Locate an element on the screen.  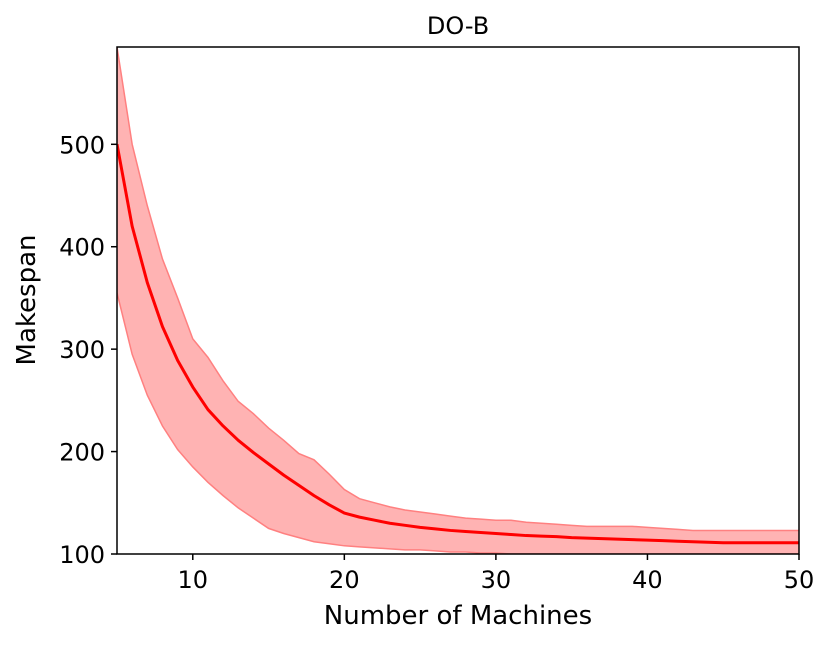
y-tick-label: 100 is located at coordinates (82, 555).